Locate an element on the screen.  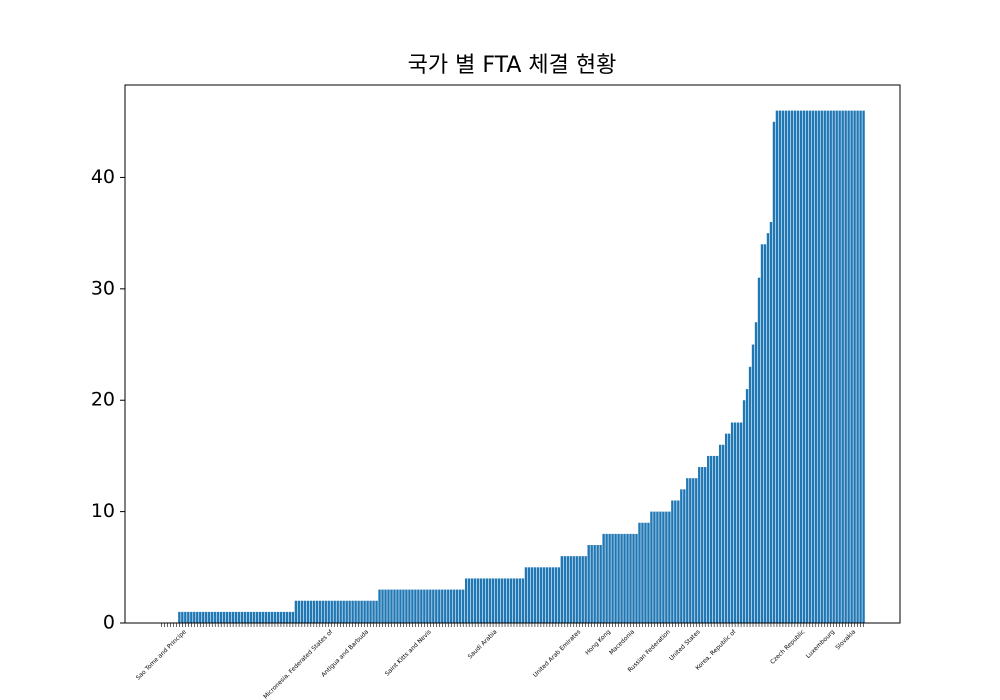
x-tick-label: Korea, Republic of is located at coordinates (716, 650).